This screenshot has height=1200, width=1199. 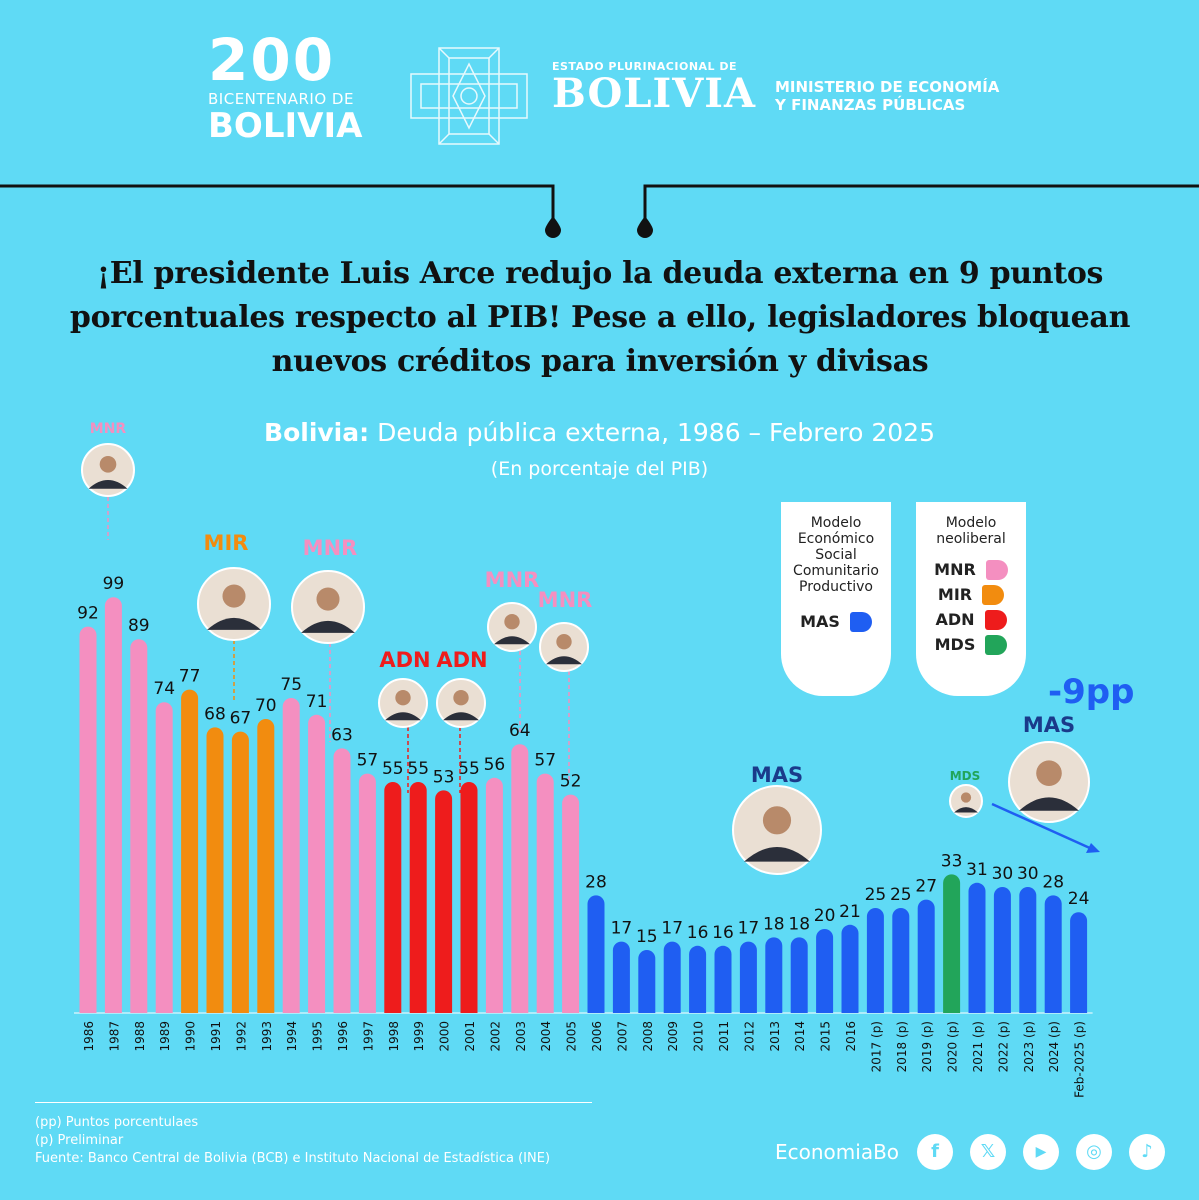 What do you see at coordinates (292, 1036) in the screenshot?
I see `tick-label: 1994` at bounding box center [292, 1036].